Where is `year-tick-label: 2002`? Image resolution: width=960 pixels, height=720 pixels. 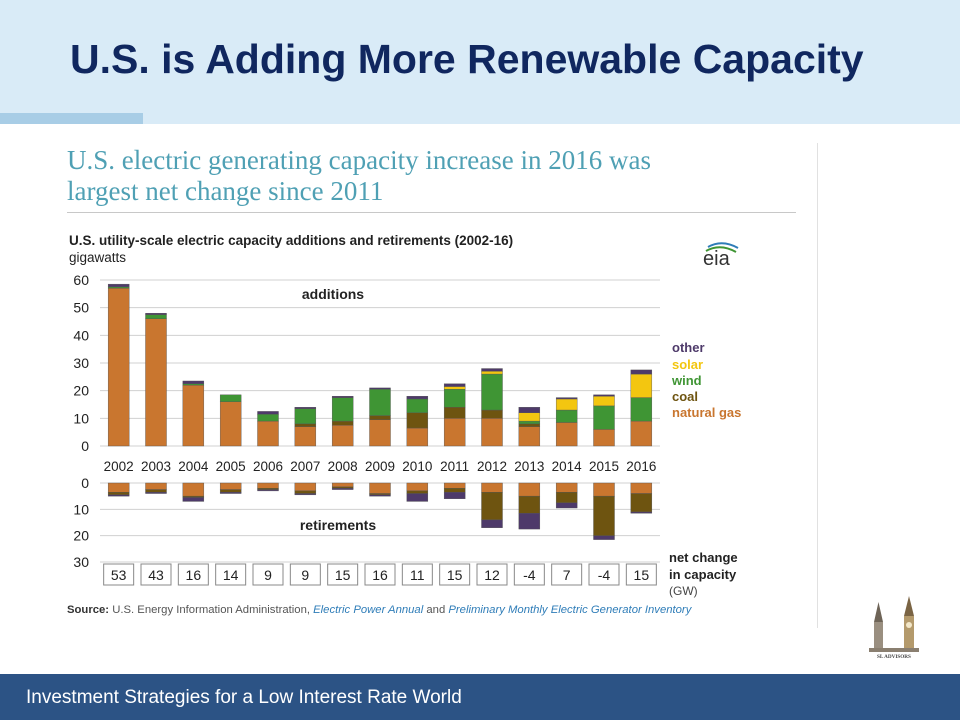 year-tick-label: 2002 is located at coordinates (119, 466).